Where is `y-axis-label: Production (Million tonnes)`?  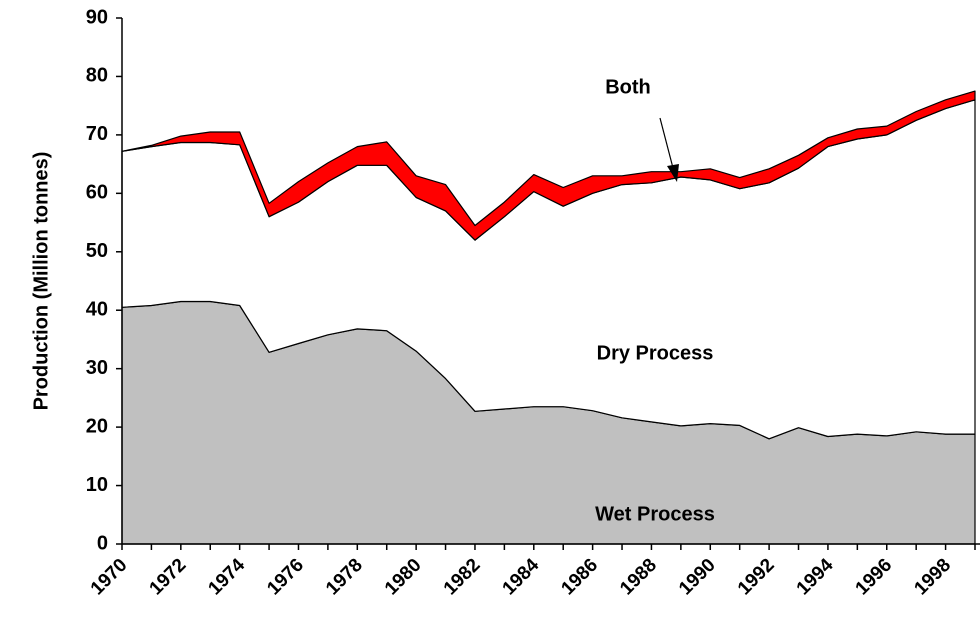
y-axis-label: Production (Million tonnes) is located at coordinates (41, 281).